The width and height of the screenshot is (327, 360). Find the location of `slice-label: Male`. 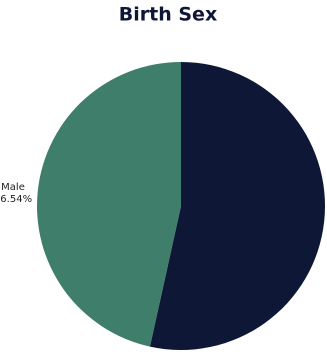

slice-label: Male is located at coordinates (13, 187).